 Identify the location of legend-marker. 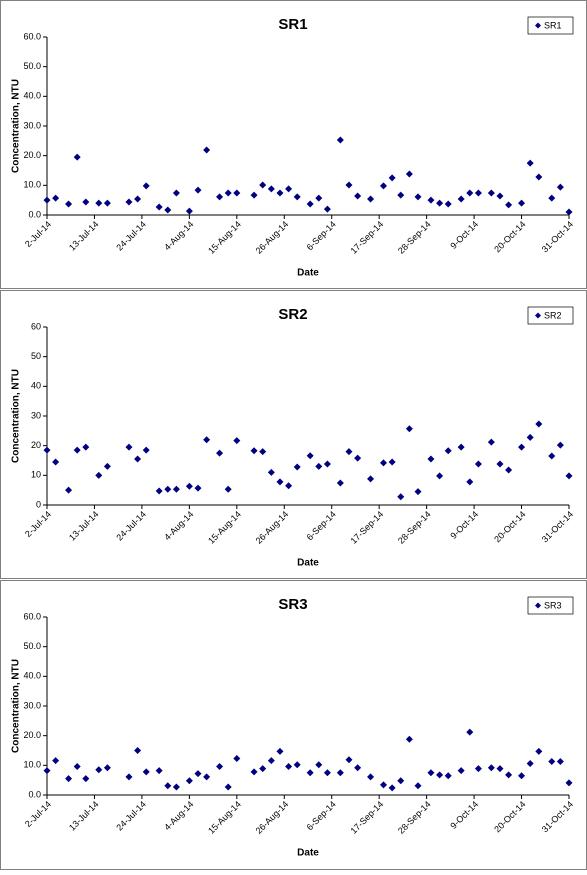
(538, 25).